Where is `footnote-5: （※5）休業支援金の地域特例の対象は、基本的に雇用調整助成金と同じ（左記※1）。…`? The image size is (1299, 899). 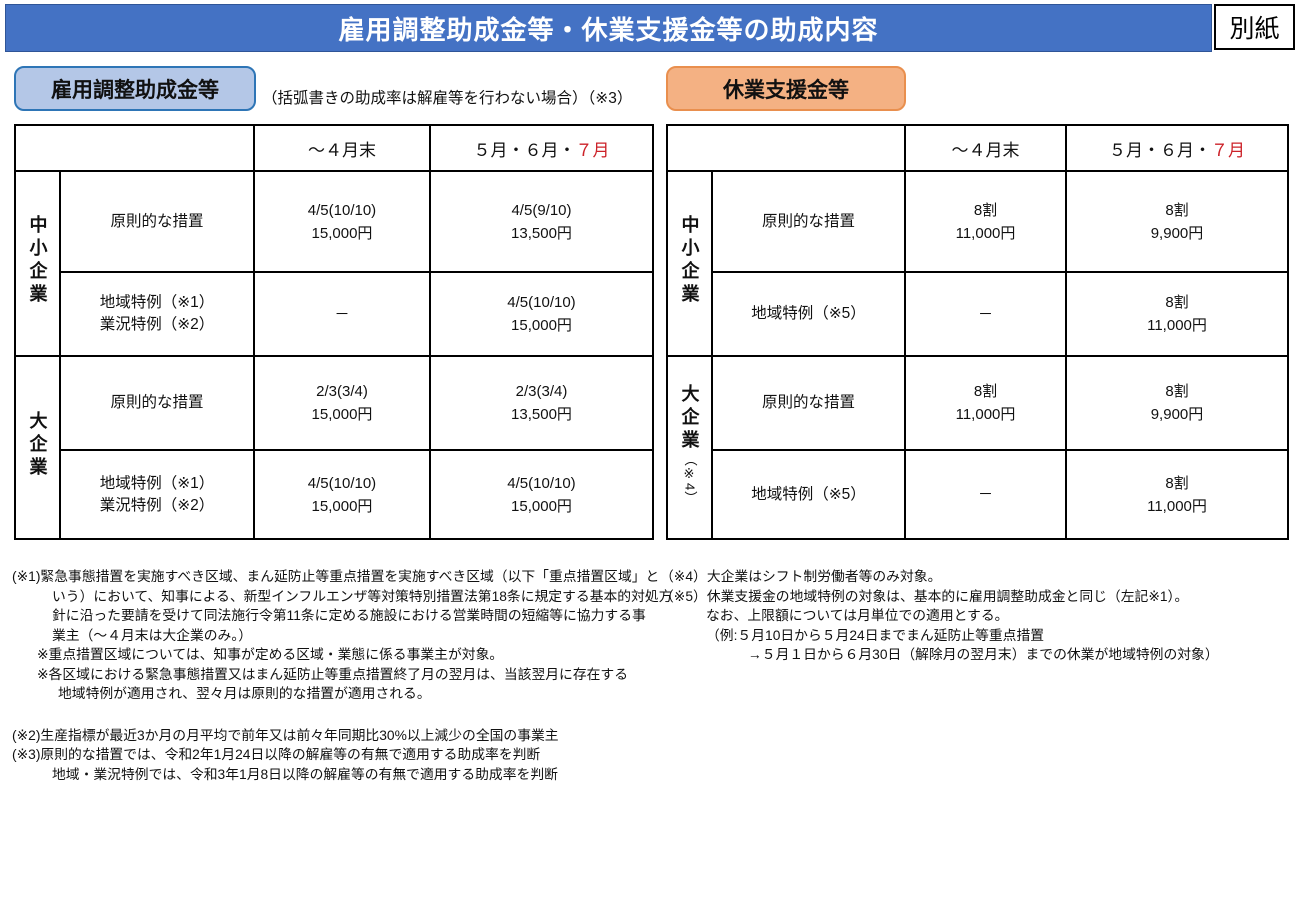 footnote-5: （※5）休業支援金の地域特例の対象は、基本的に雇用調整助成金と同じ（左記※1）。… is located at coordinates (979, 626).